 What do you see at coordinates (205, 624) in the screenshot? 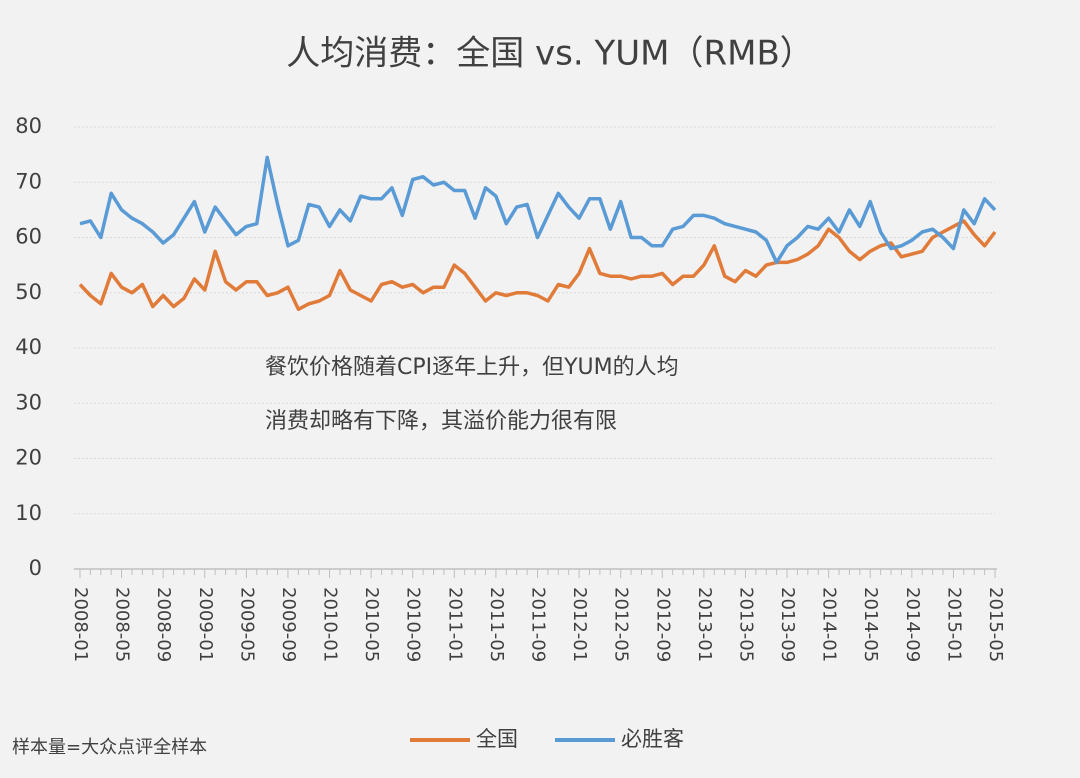
I see `x-tick-label: 2009-01` at bounding box center [205, 624].